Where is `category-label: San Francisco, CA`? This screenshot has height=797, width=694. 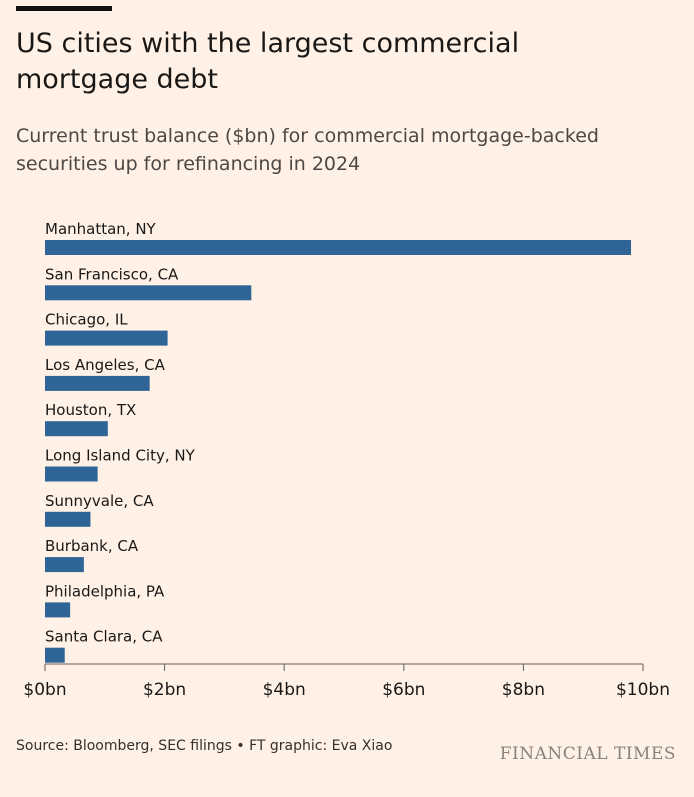 category-label: San Francisco, CA is located at coordinates (112, 274).